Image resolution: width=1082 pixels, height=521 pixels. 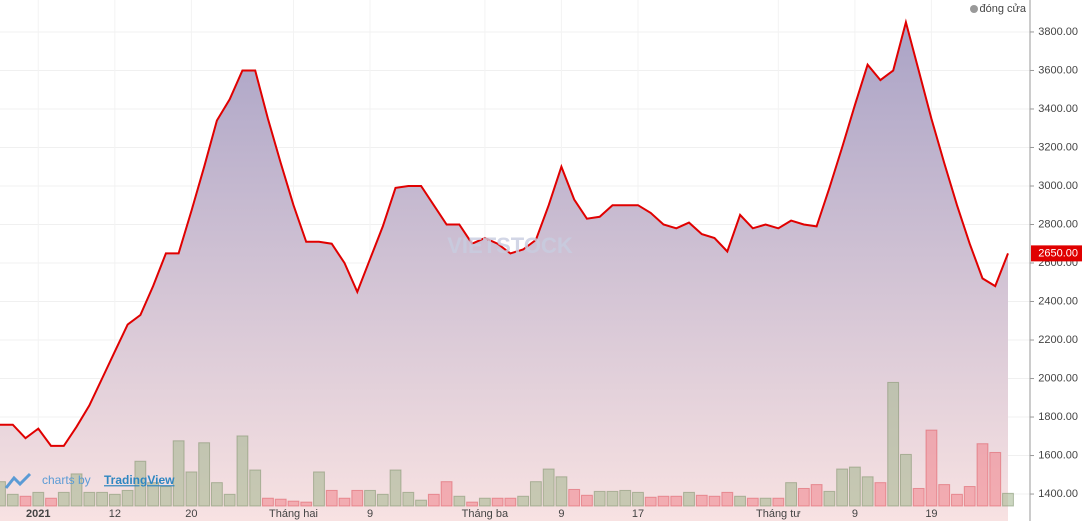 I want to click on y-tick-label: 2400.00, so click(x=1058, y=301).